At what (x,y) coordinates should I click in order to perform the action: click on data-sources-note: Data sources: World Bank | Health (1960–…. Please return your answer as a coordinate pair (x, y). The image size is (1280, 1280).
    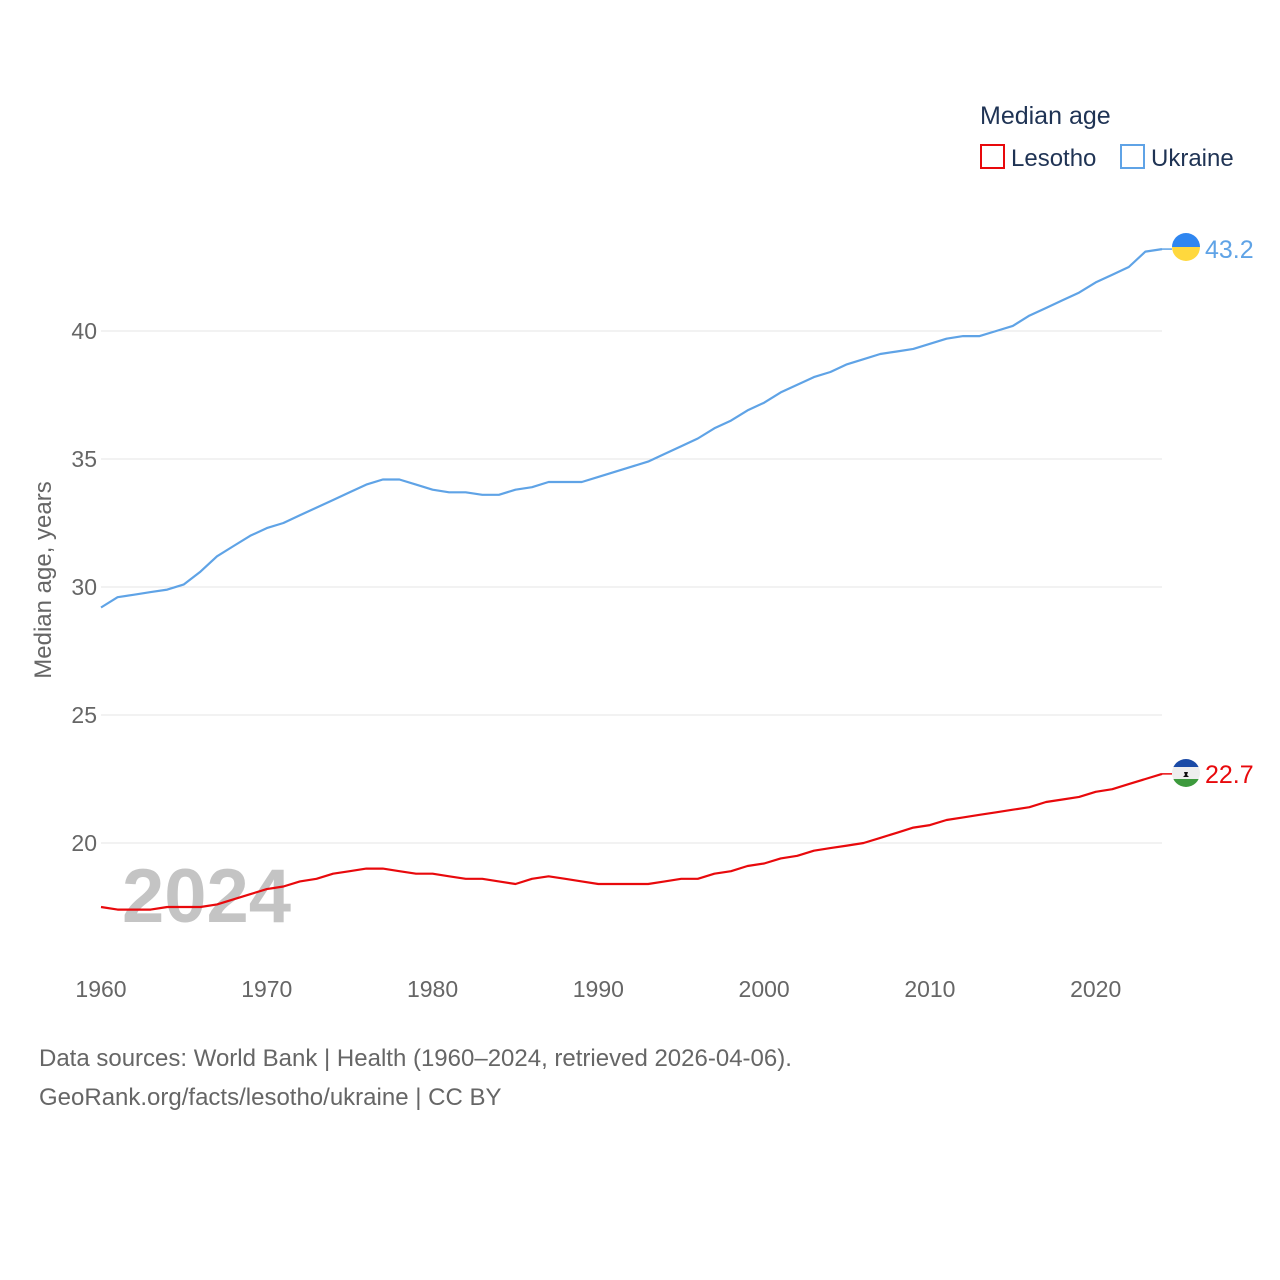
    Looking at the image, I should click on (415, 1058).